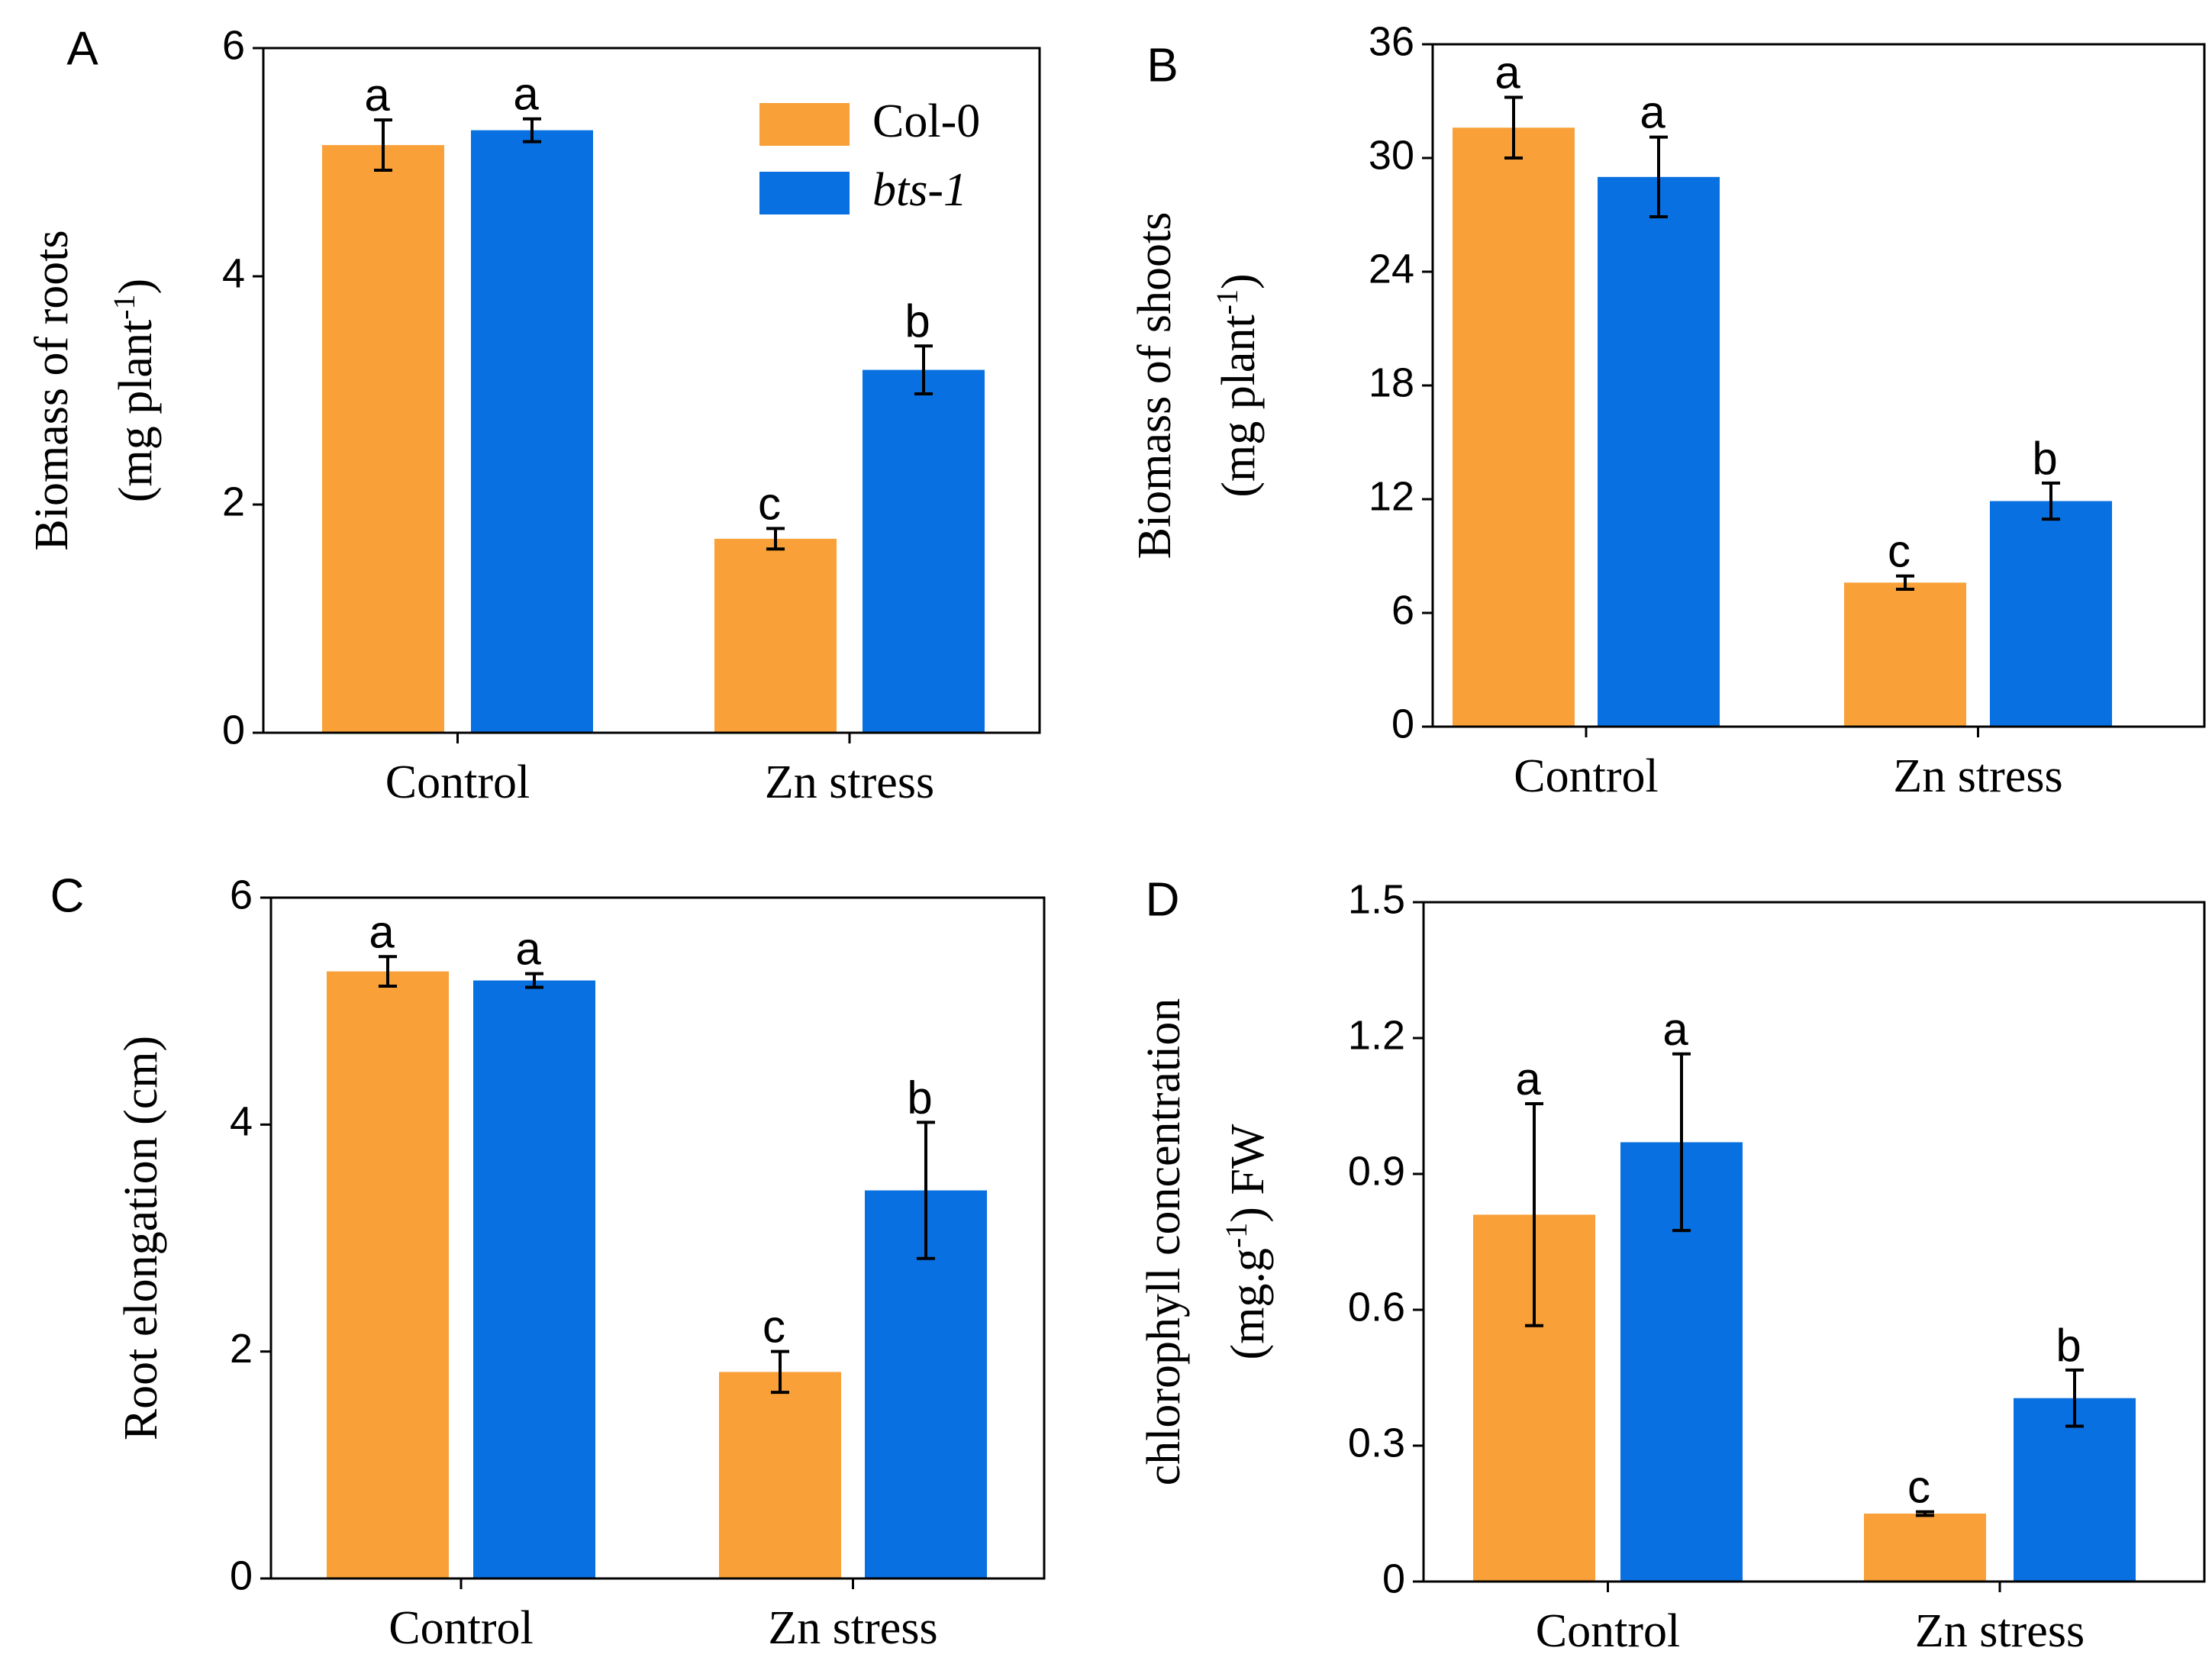 The height and width of the screenshot is (1680, 2212). What do you see at coordinates (1391, 41) in the screenshot?
I see `y-tick-label: 36` at bounding box center [1391, 41].